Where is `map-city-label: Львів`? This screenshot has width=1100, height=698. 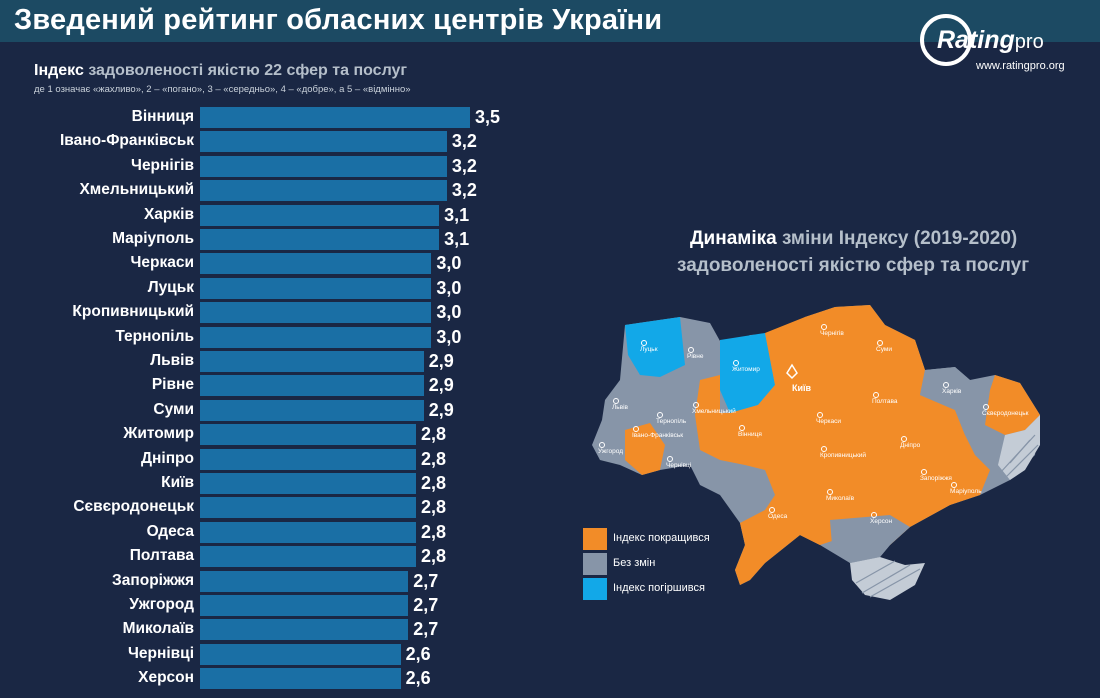 map-city-label: Львів is located at coordinates (620, 407).